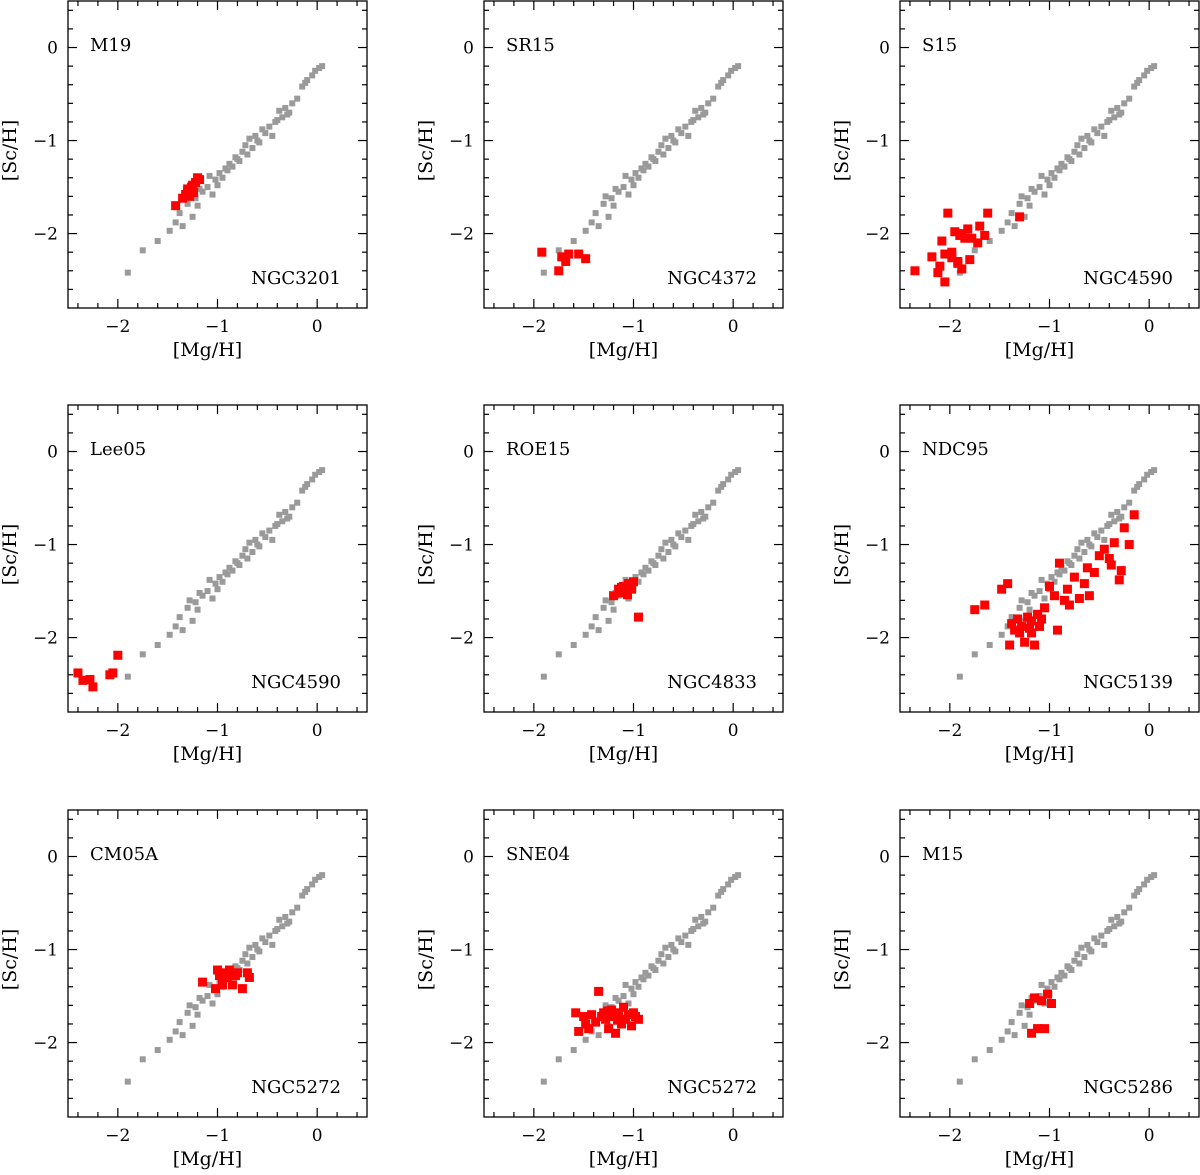  Describe the element at coordinates (117, 731) in the screenshot. I see `x-tick-label: −2` at that location.